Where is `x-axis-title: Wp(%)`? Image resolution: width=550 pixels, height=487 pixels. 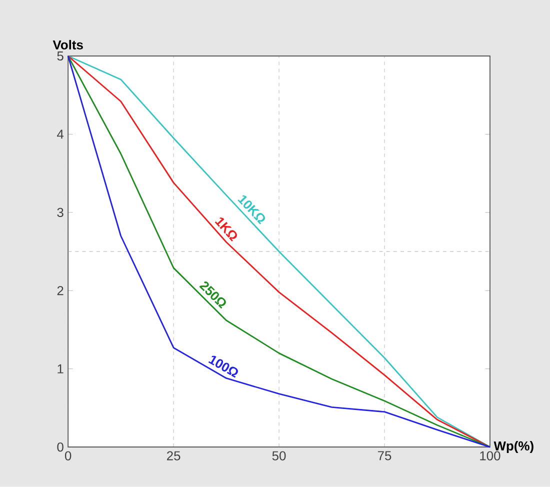 x-axis-title: Wp(%) is located at coordinates (514, 447).